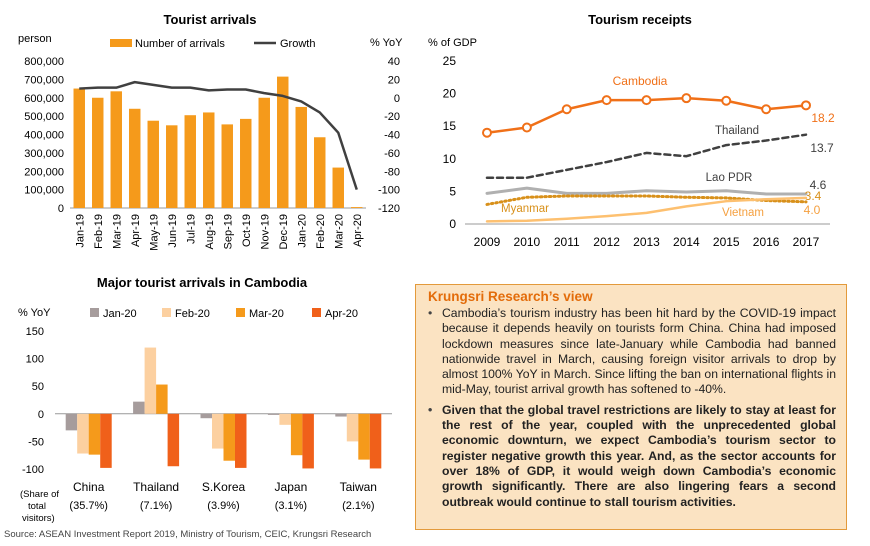  Describe the element at coordinates (117, 231) in the screenshot. I see `x-tick-label: Mar-19` at that location.